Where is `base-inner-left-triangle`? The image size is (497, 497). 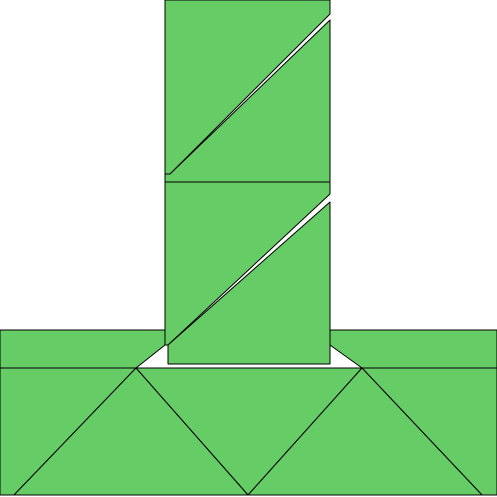 base-inner-left-triangle is located at coordinates (131, 431).